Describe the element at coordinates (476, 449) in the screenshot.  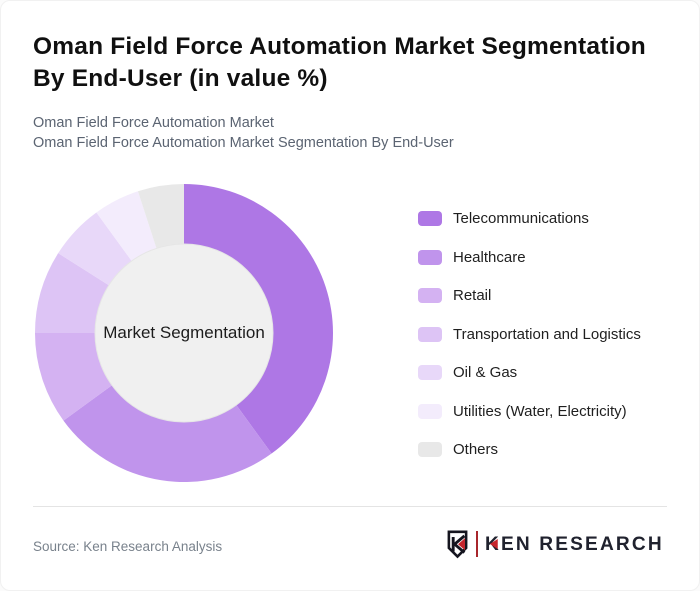
I see `legend-label: Others` at that location.